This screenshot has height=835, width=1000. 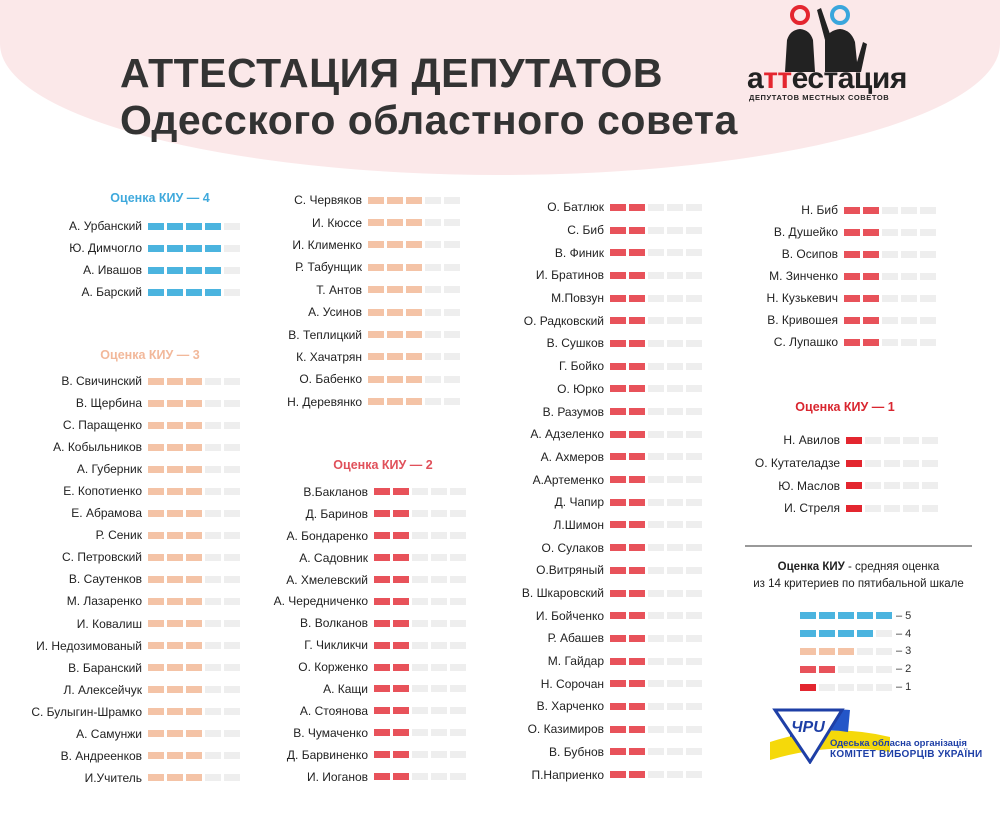 I want to click on deputy-name: С. Лупашко, so click(x=805, y=342).